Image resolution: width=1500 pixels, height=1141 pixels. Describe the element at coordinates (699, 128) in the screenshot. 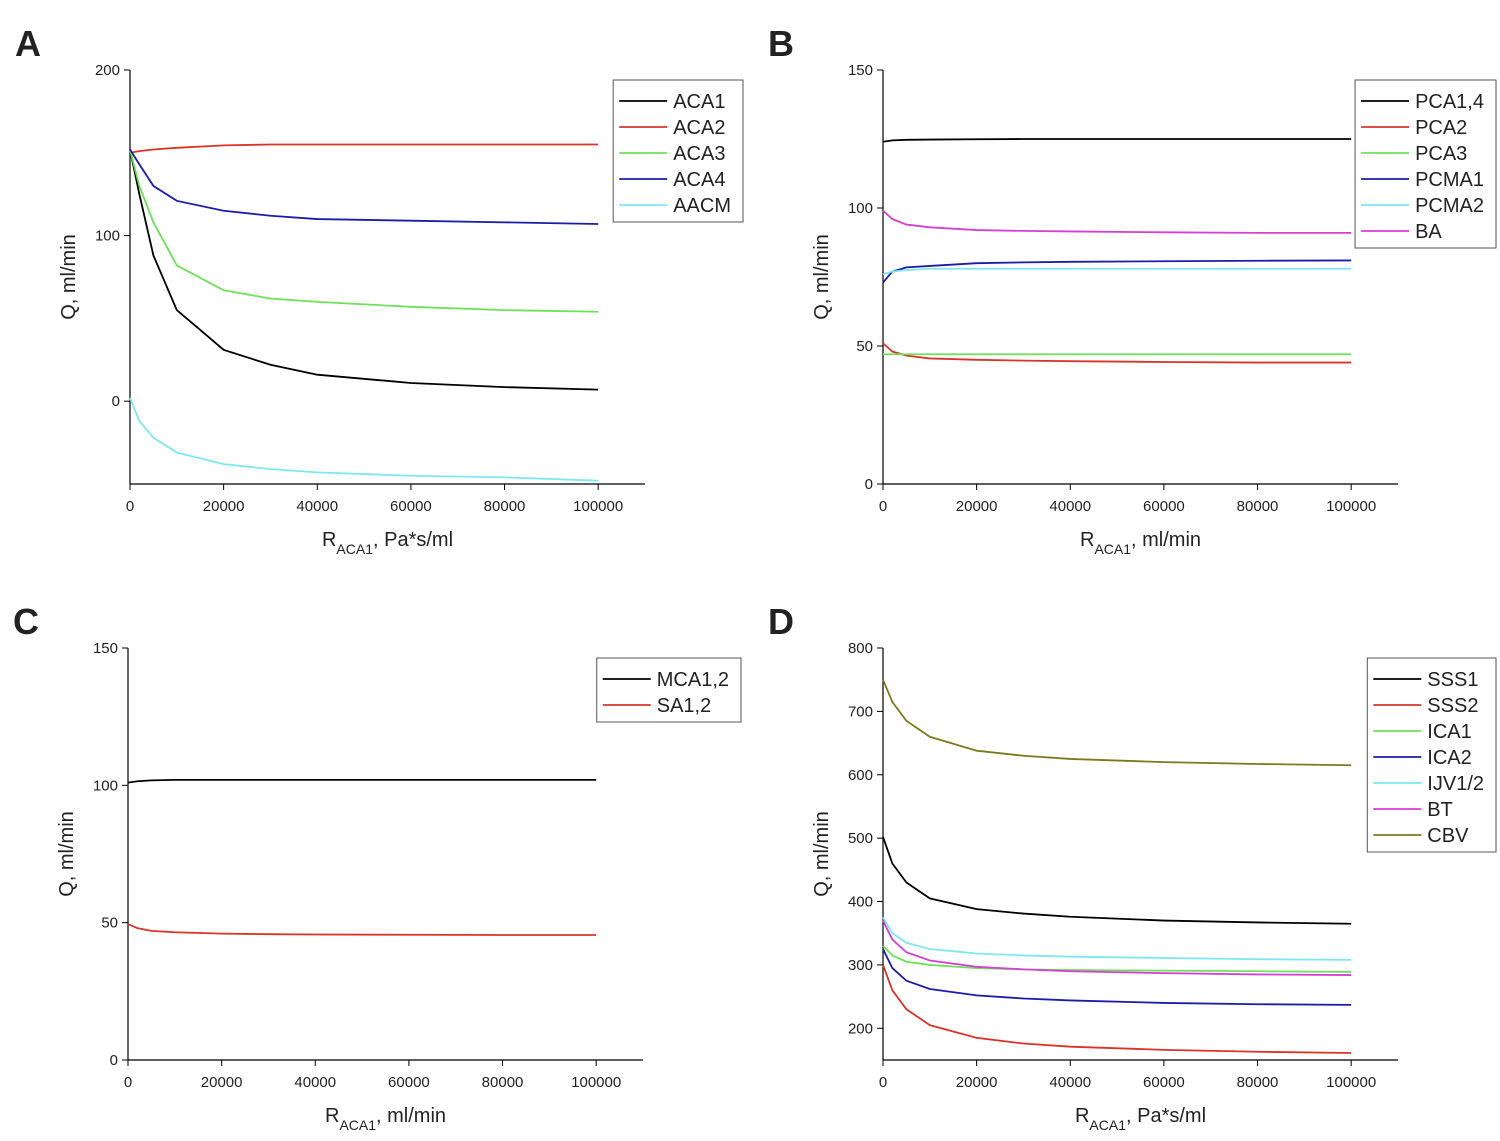

I see `legend-label: ACA2` at that location.